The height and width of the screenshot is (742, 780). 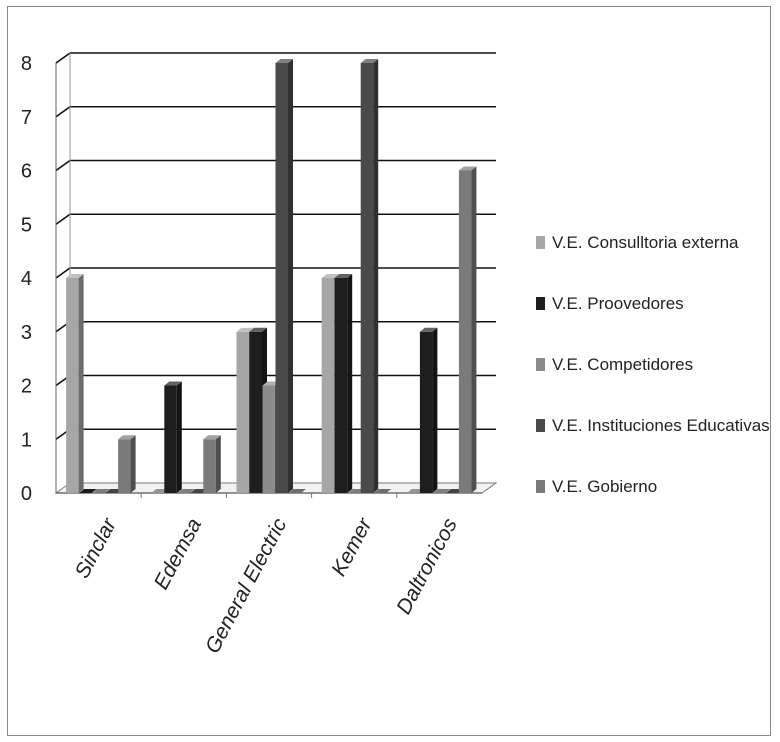 I want to click on y-tick-label: 4, so click(x=26, y=279).